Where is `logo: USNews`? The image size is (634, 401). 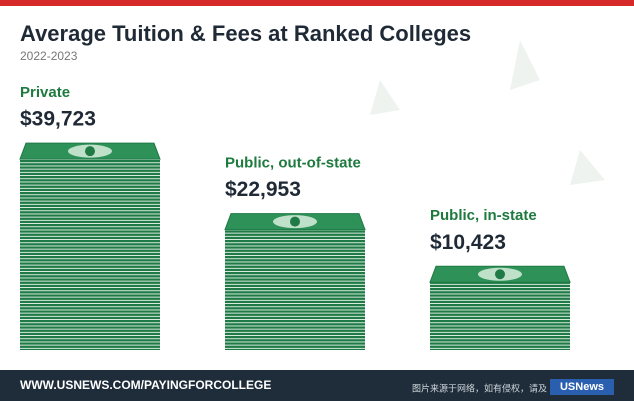 logo: USNews is located at coordinates (582, 387).